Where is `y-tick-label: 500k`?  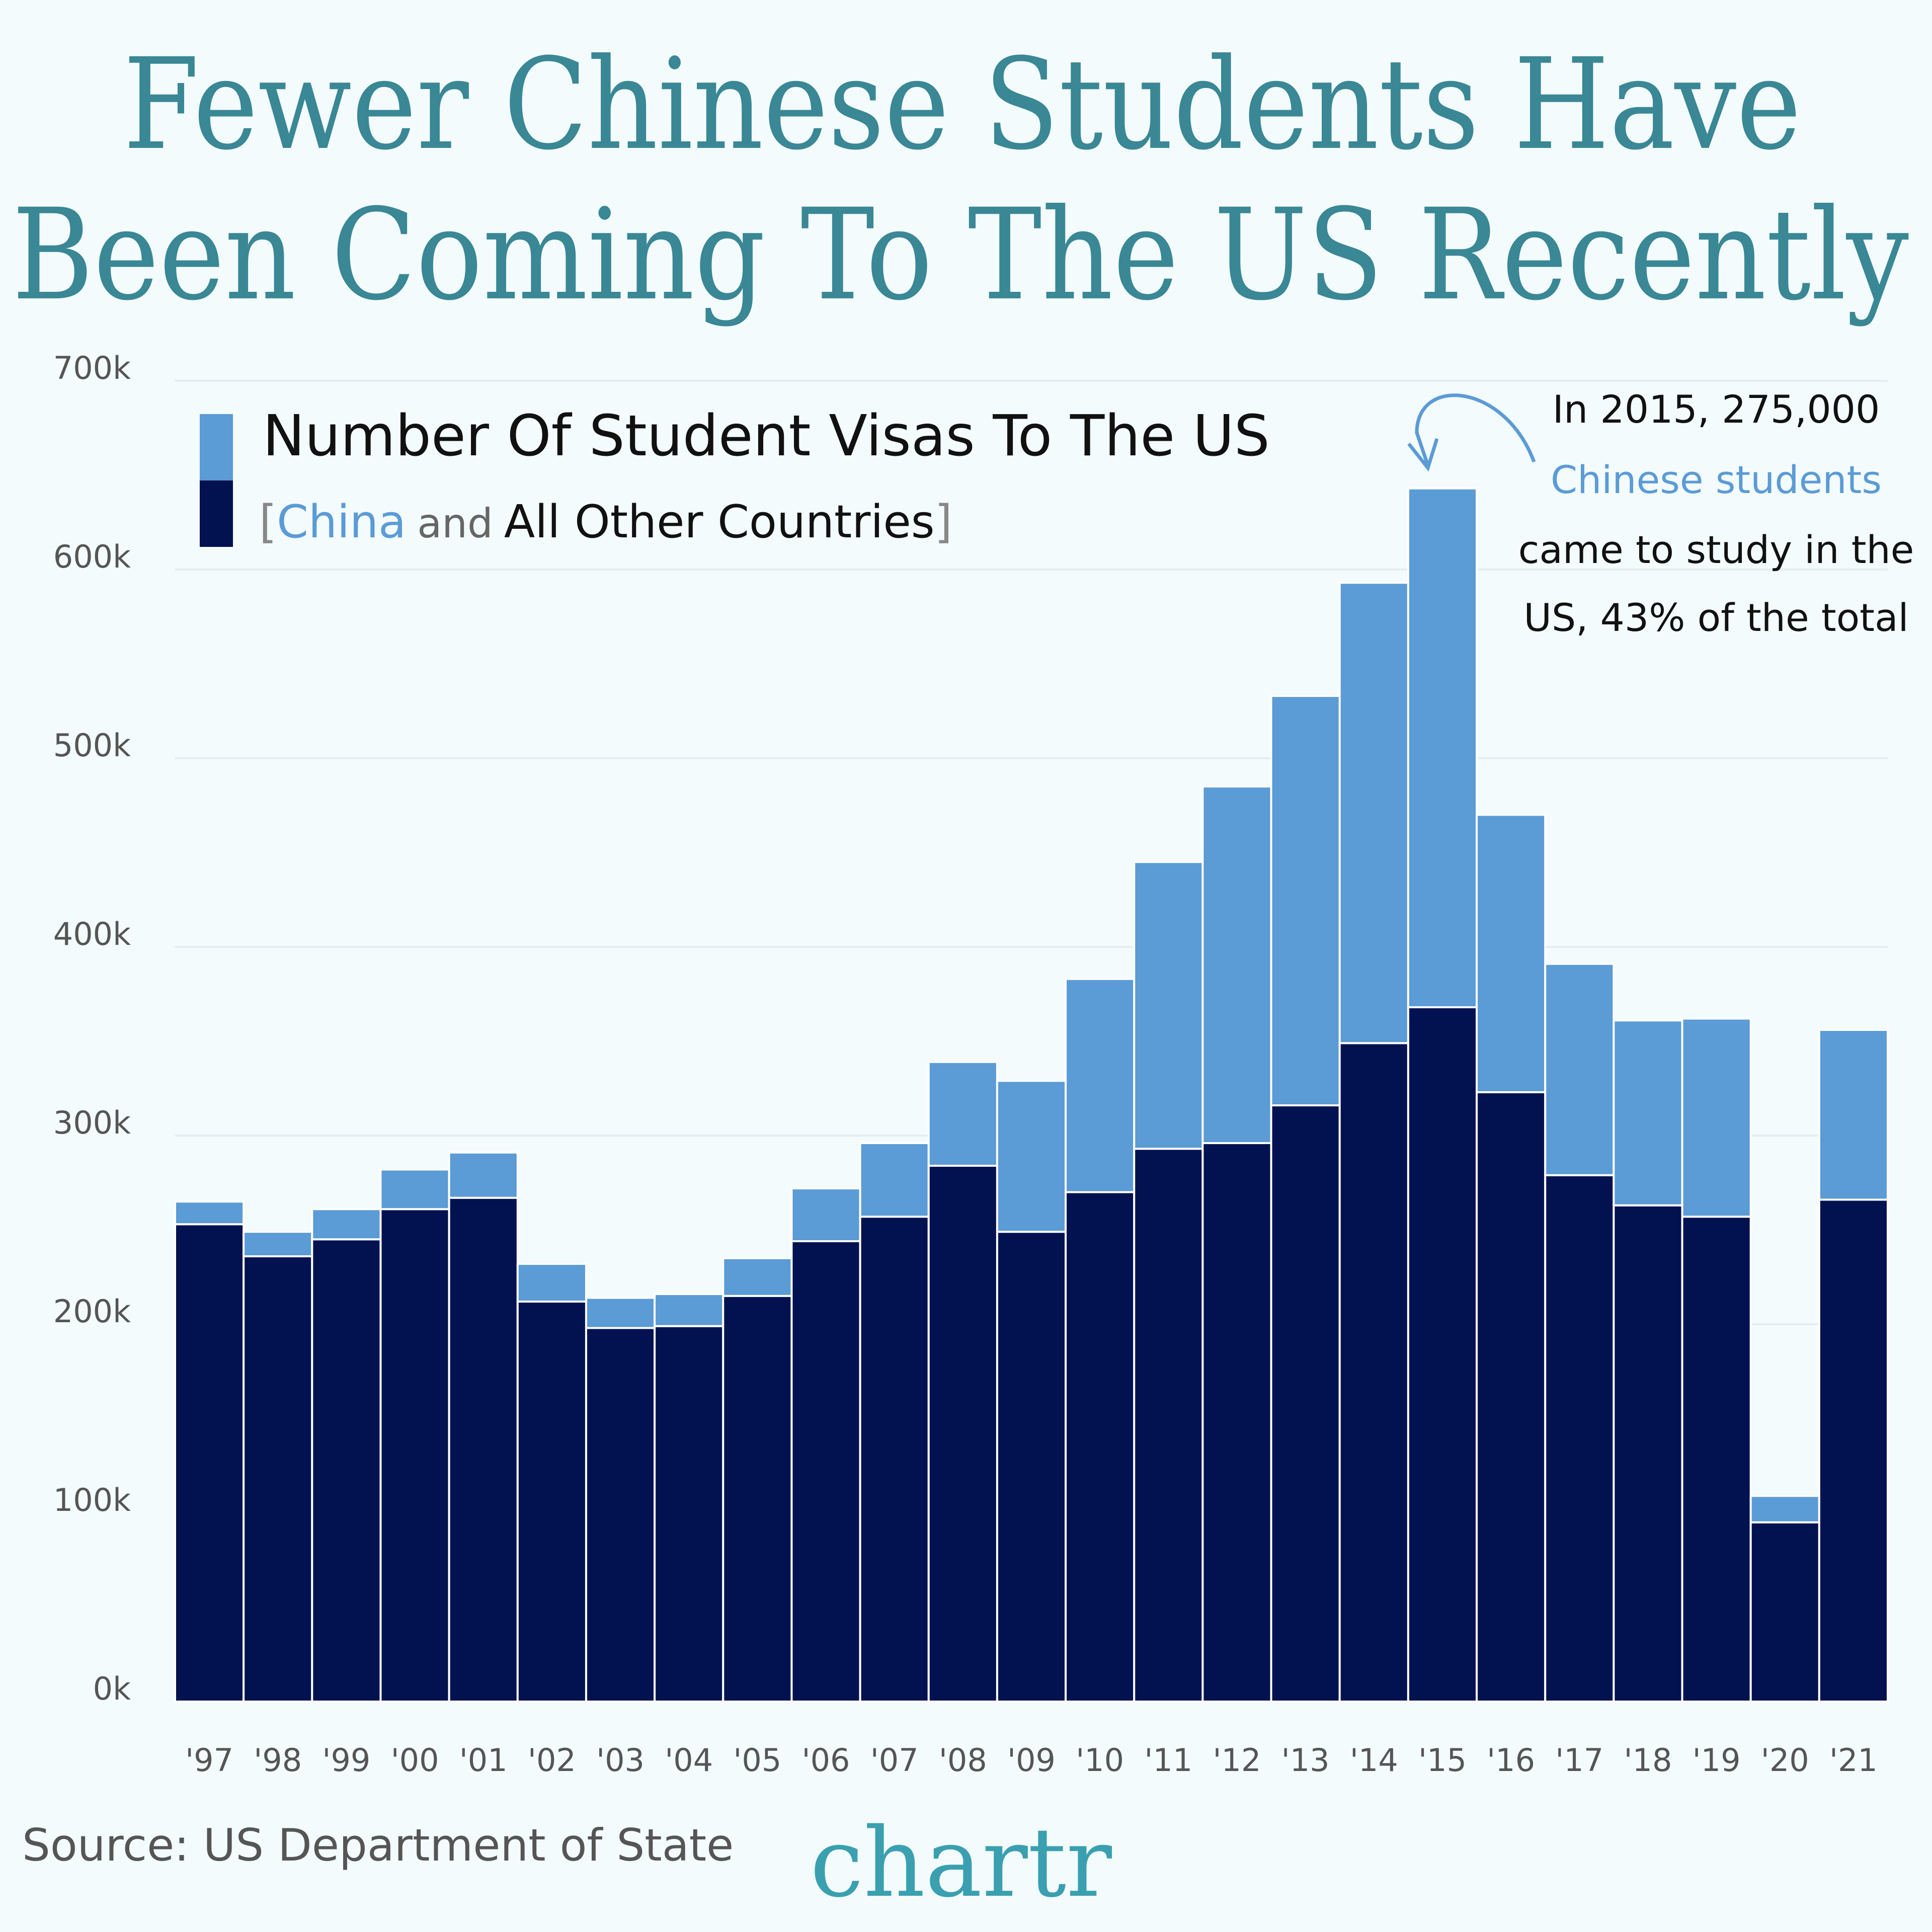 y-tick-label: 500k is located at coordinates (92, 745).